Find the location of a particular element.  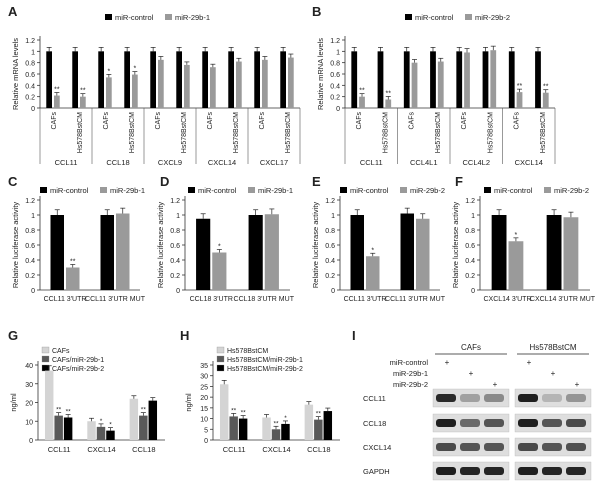

y-tick-label: 40 is located at coordinates (29, 366).